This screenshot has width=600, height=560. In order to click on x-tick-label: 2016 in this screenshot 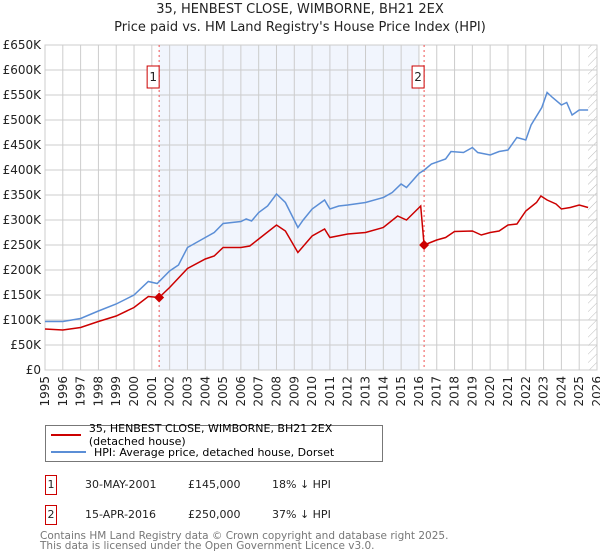, I will do `click(419, 391)`.